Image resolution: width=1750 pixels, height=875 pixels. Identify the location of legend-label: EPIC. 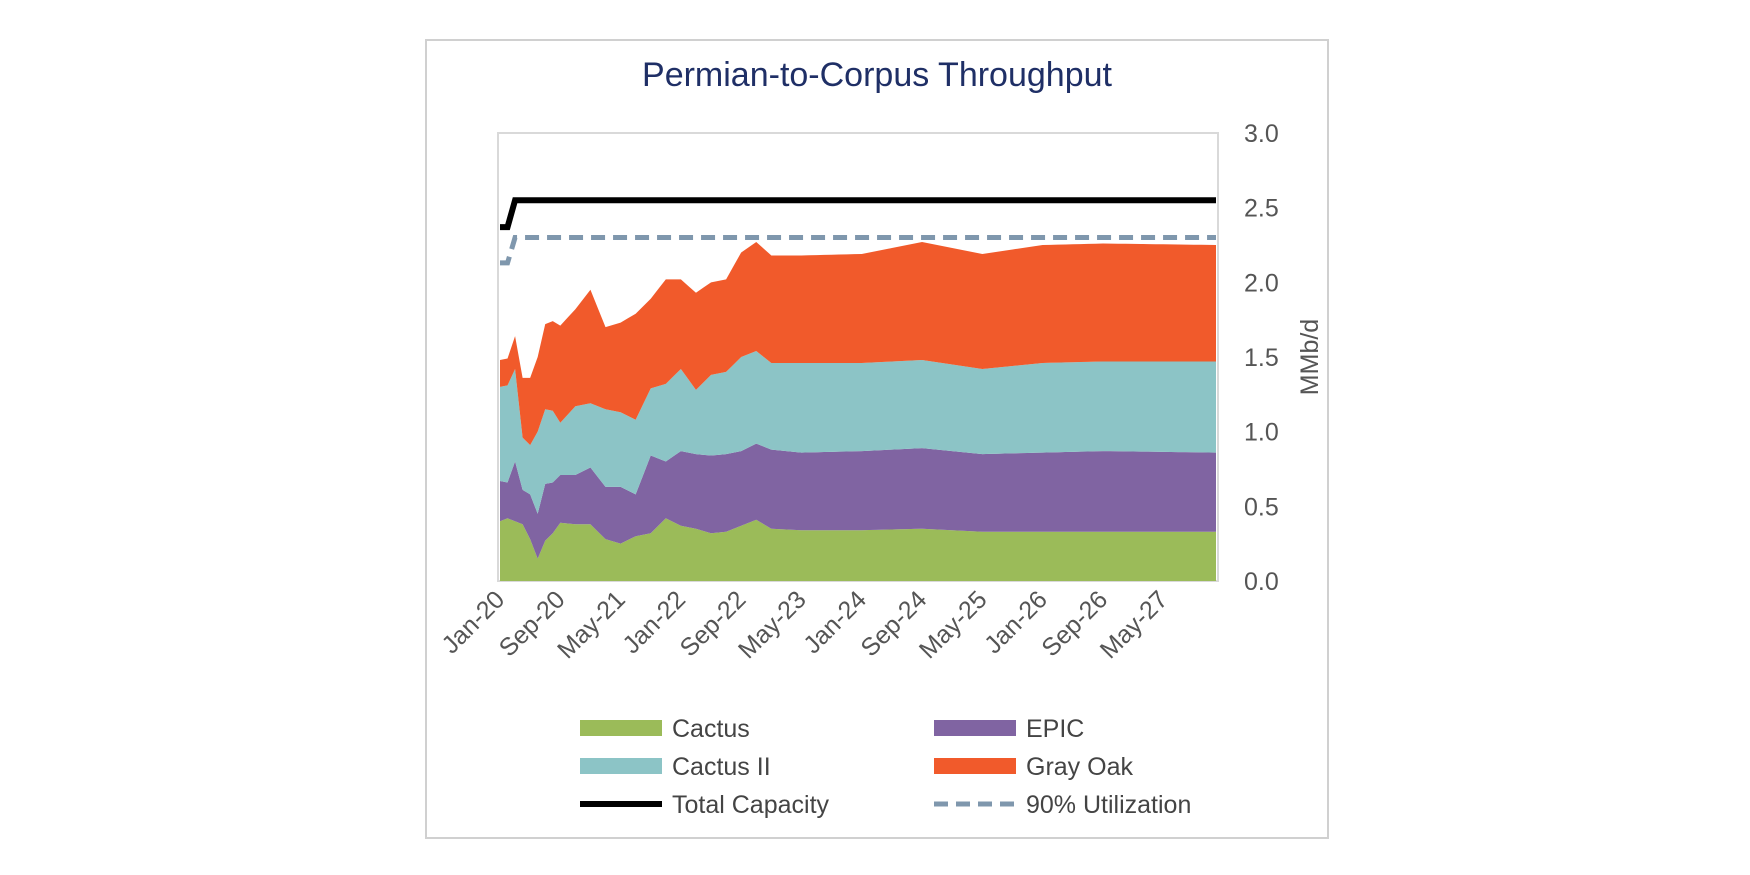
(1055, 729).